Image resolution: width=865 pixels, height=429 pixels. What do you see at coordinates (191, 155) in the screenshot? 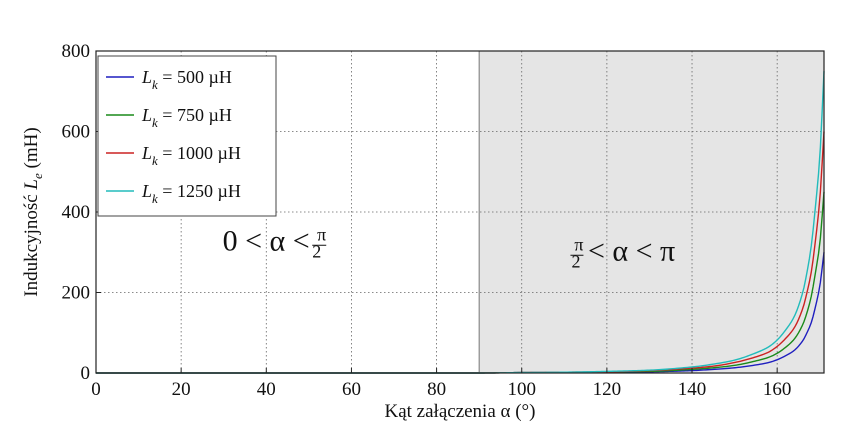
I see `legend-label-2: Lk = 1000 µH` at bounding box center [191, 155].